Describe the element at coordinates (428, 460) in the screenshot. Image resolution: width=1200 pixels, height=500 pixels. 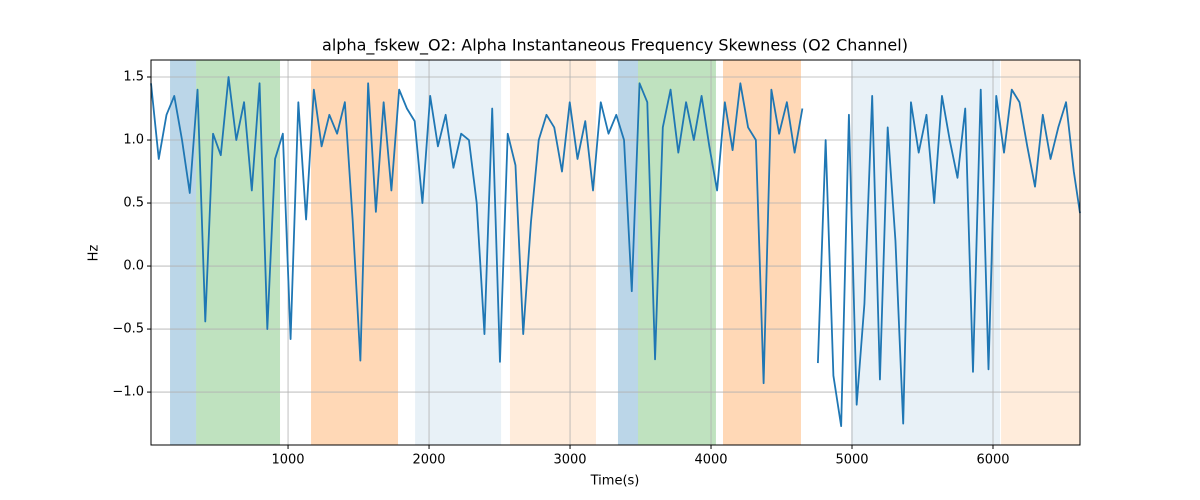
I see `x-tick-label: 2000` at that location.